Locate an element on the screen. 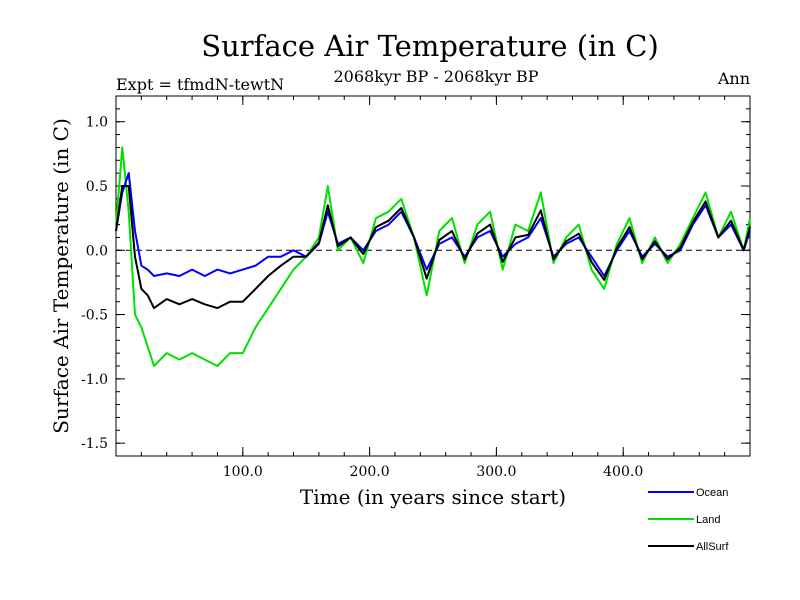 Image resolution: width=800 pixels, height=600 pixels. y-axis-label: Surface Air Temperature (in C) is located at coordinates (61, 276).